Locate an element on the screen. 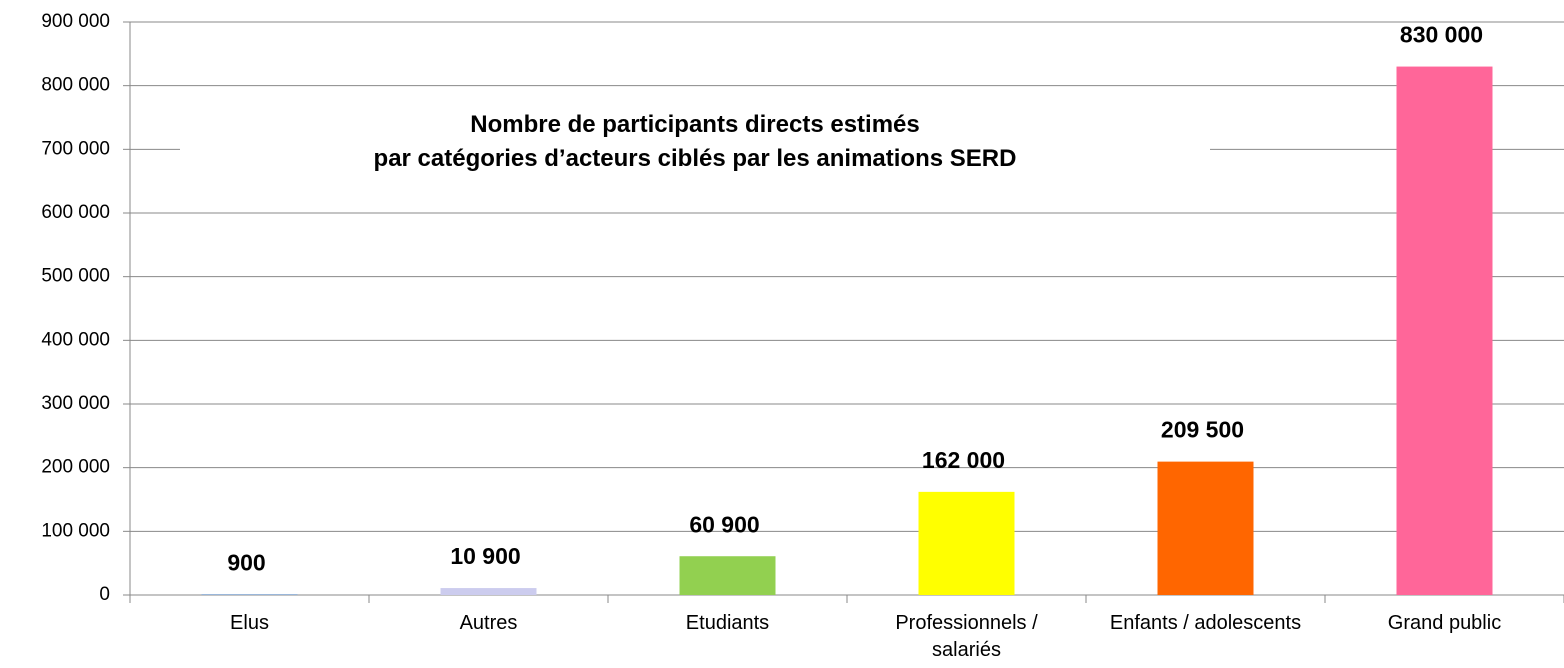  x-tick-label: Grand public is located at coordinates (1444, 623).